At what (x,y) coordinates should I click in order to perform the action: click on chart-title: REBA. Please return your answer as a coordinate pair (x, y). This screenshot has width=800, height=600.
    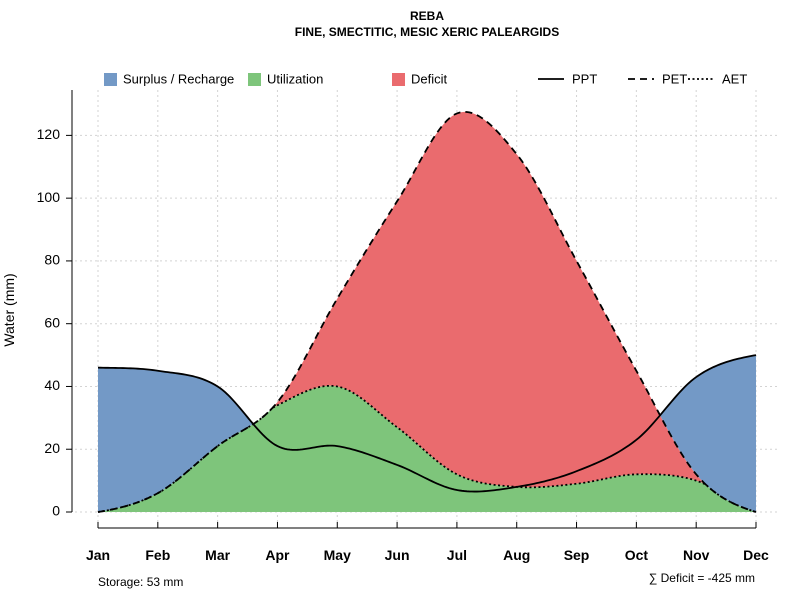
    Looking at the image, I should click on (427, 16).